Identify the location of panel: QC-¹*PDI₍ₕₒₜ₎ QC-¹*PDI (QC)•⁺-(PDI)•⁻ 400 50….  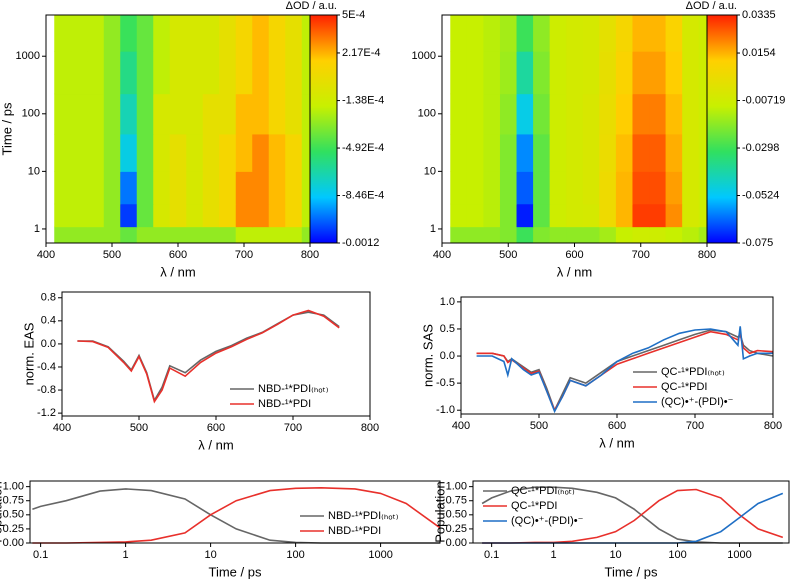
(601, 373).